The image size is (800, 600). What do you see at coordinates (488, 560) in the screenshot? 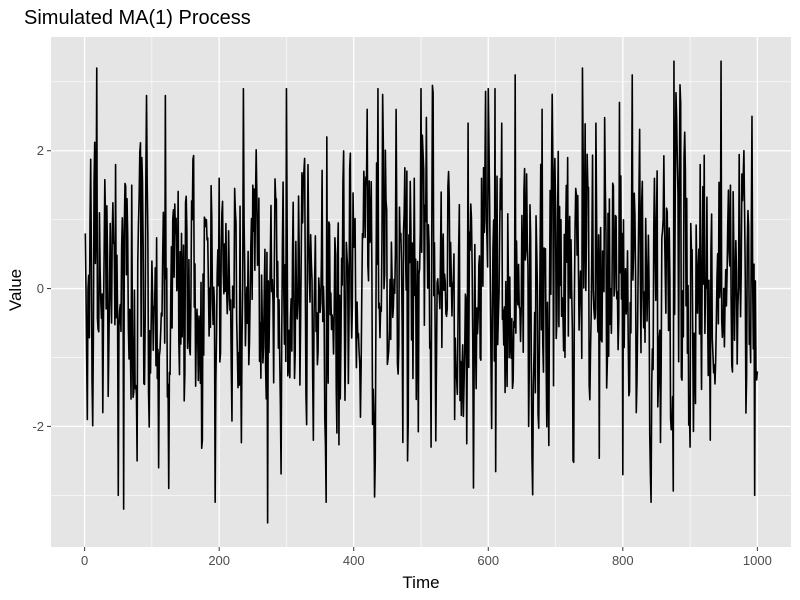
I see `x-tick-label: 600` at bounding box center [488, 560].